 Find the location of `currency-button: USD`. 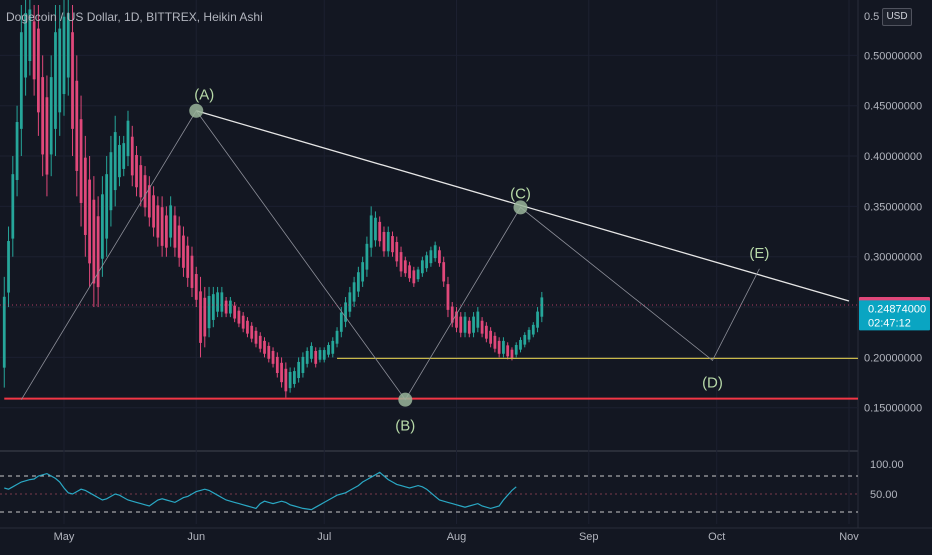

currency-button: USD is located at coordinates (897, 17).